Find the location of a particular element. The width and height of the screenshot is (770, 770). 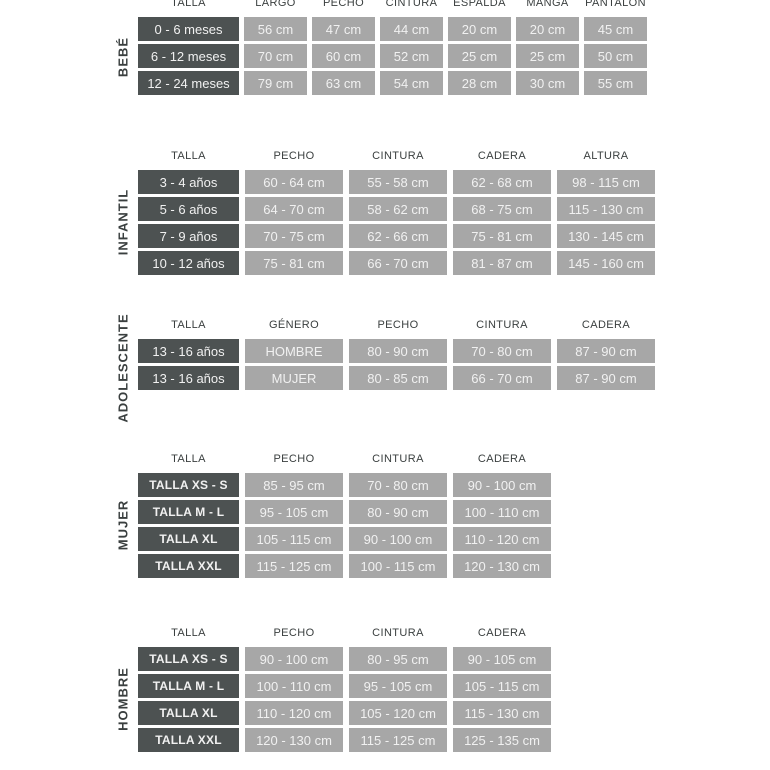

column-header: PANTALÓN is located at coordinates (615, 4).